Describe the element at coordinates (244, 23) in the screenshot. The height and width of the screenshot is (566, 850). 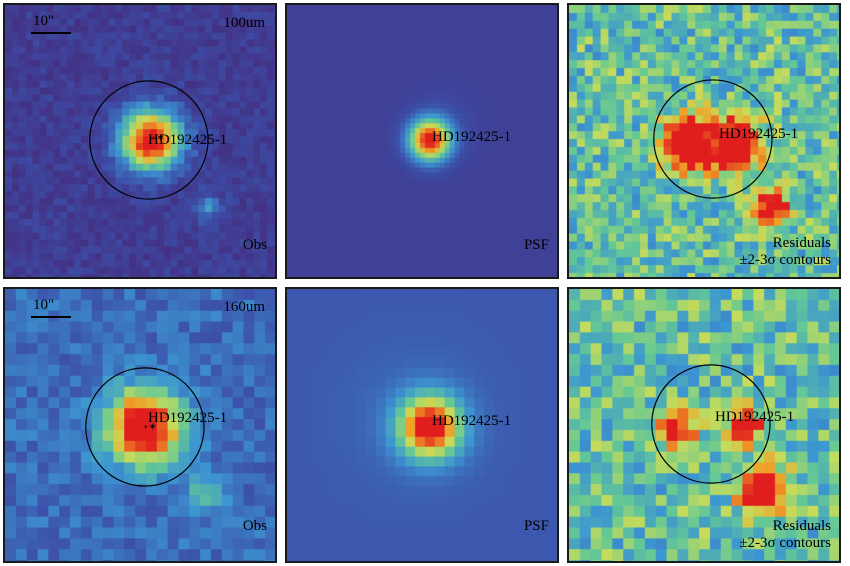
I see `band-label: 100um` at that location.